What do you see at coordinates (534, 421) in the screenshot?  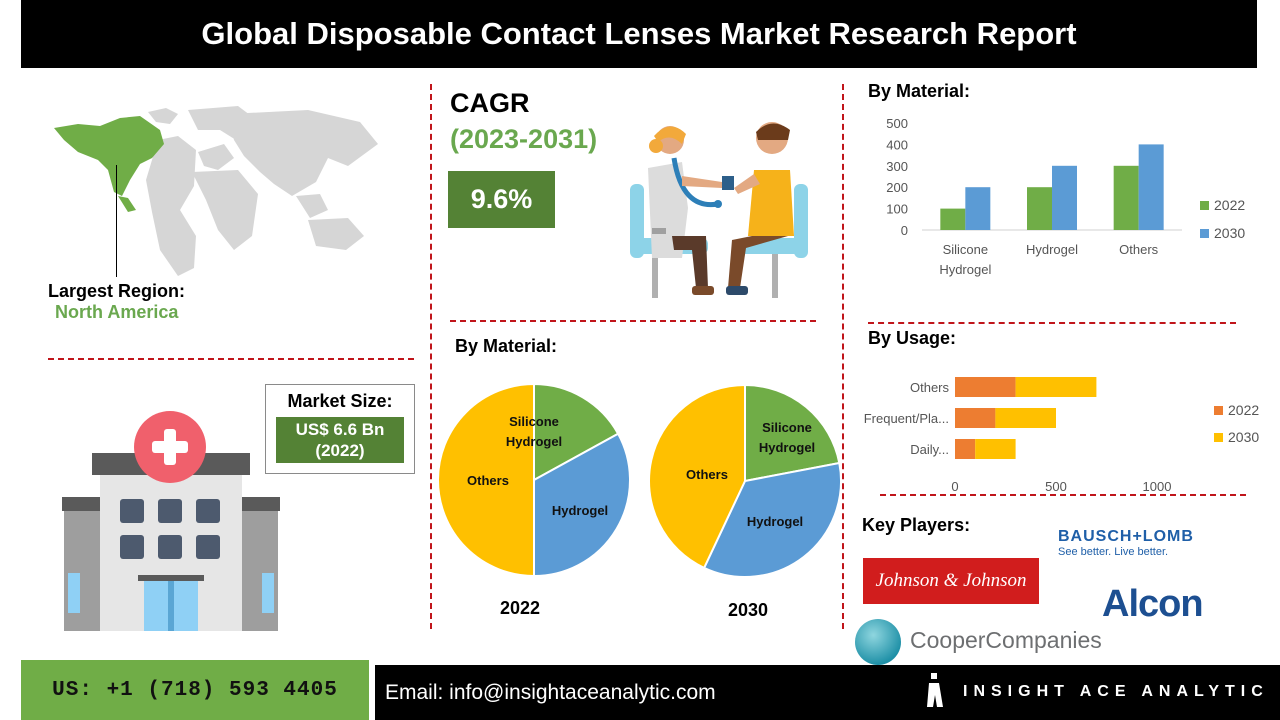 I see `pie-2022-label-silicone-1: Silicone` at bounding box center [534, 421].